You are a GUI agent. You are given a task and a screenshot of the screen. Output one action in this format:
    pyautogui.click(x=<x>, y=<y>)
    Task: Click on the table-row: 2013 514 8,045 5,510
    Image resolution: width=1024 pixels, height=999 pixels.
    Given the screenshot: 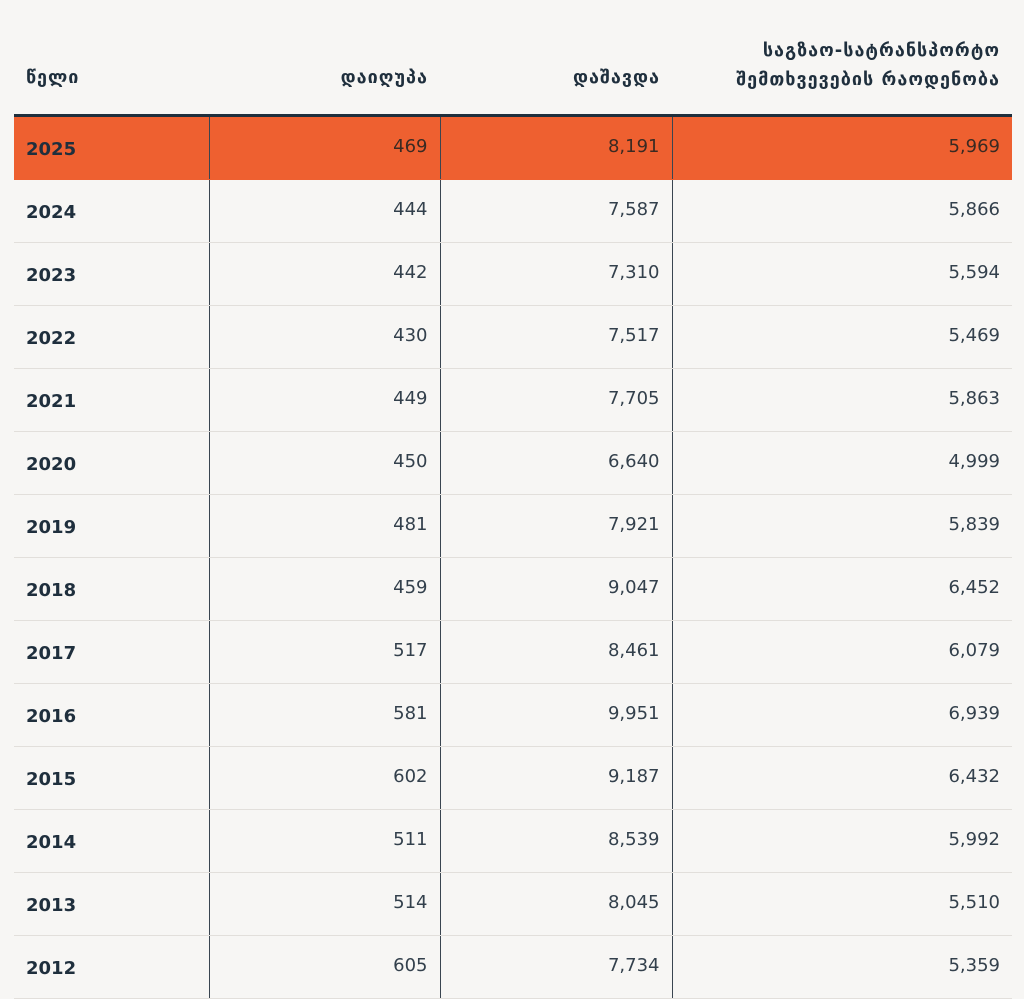 What is the action you would take?
    pyautogui.click(x=513, y=904)
    